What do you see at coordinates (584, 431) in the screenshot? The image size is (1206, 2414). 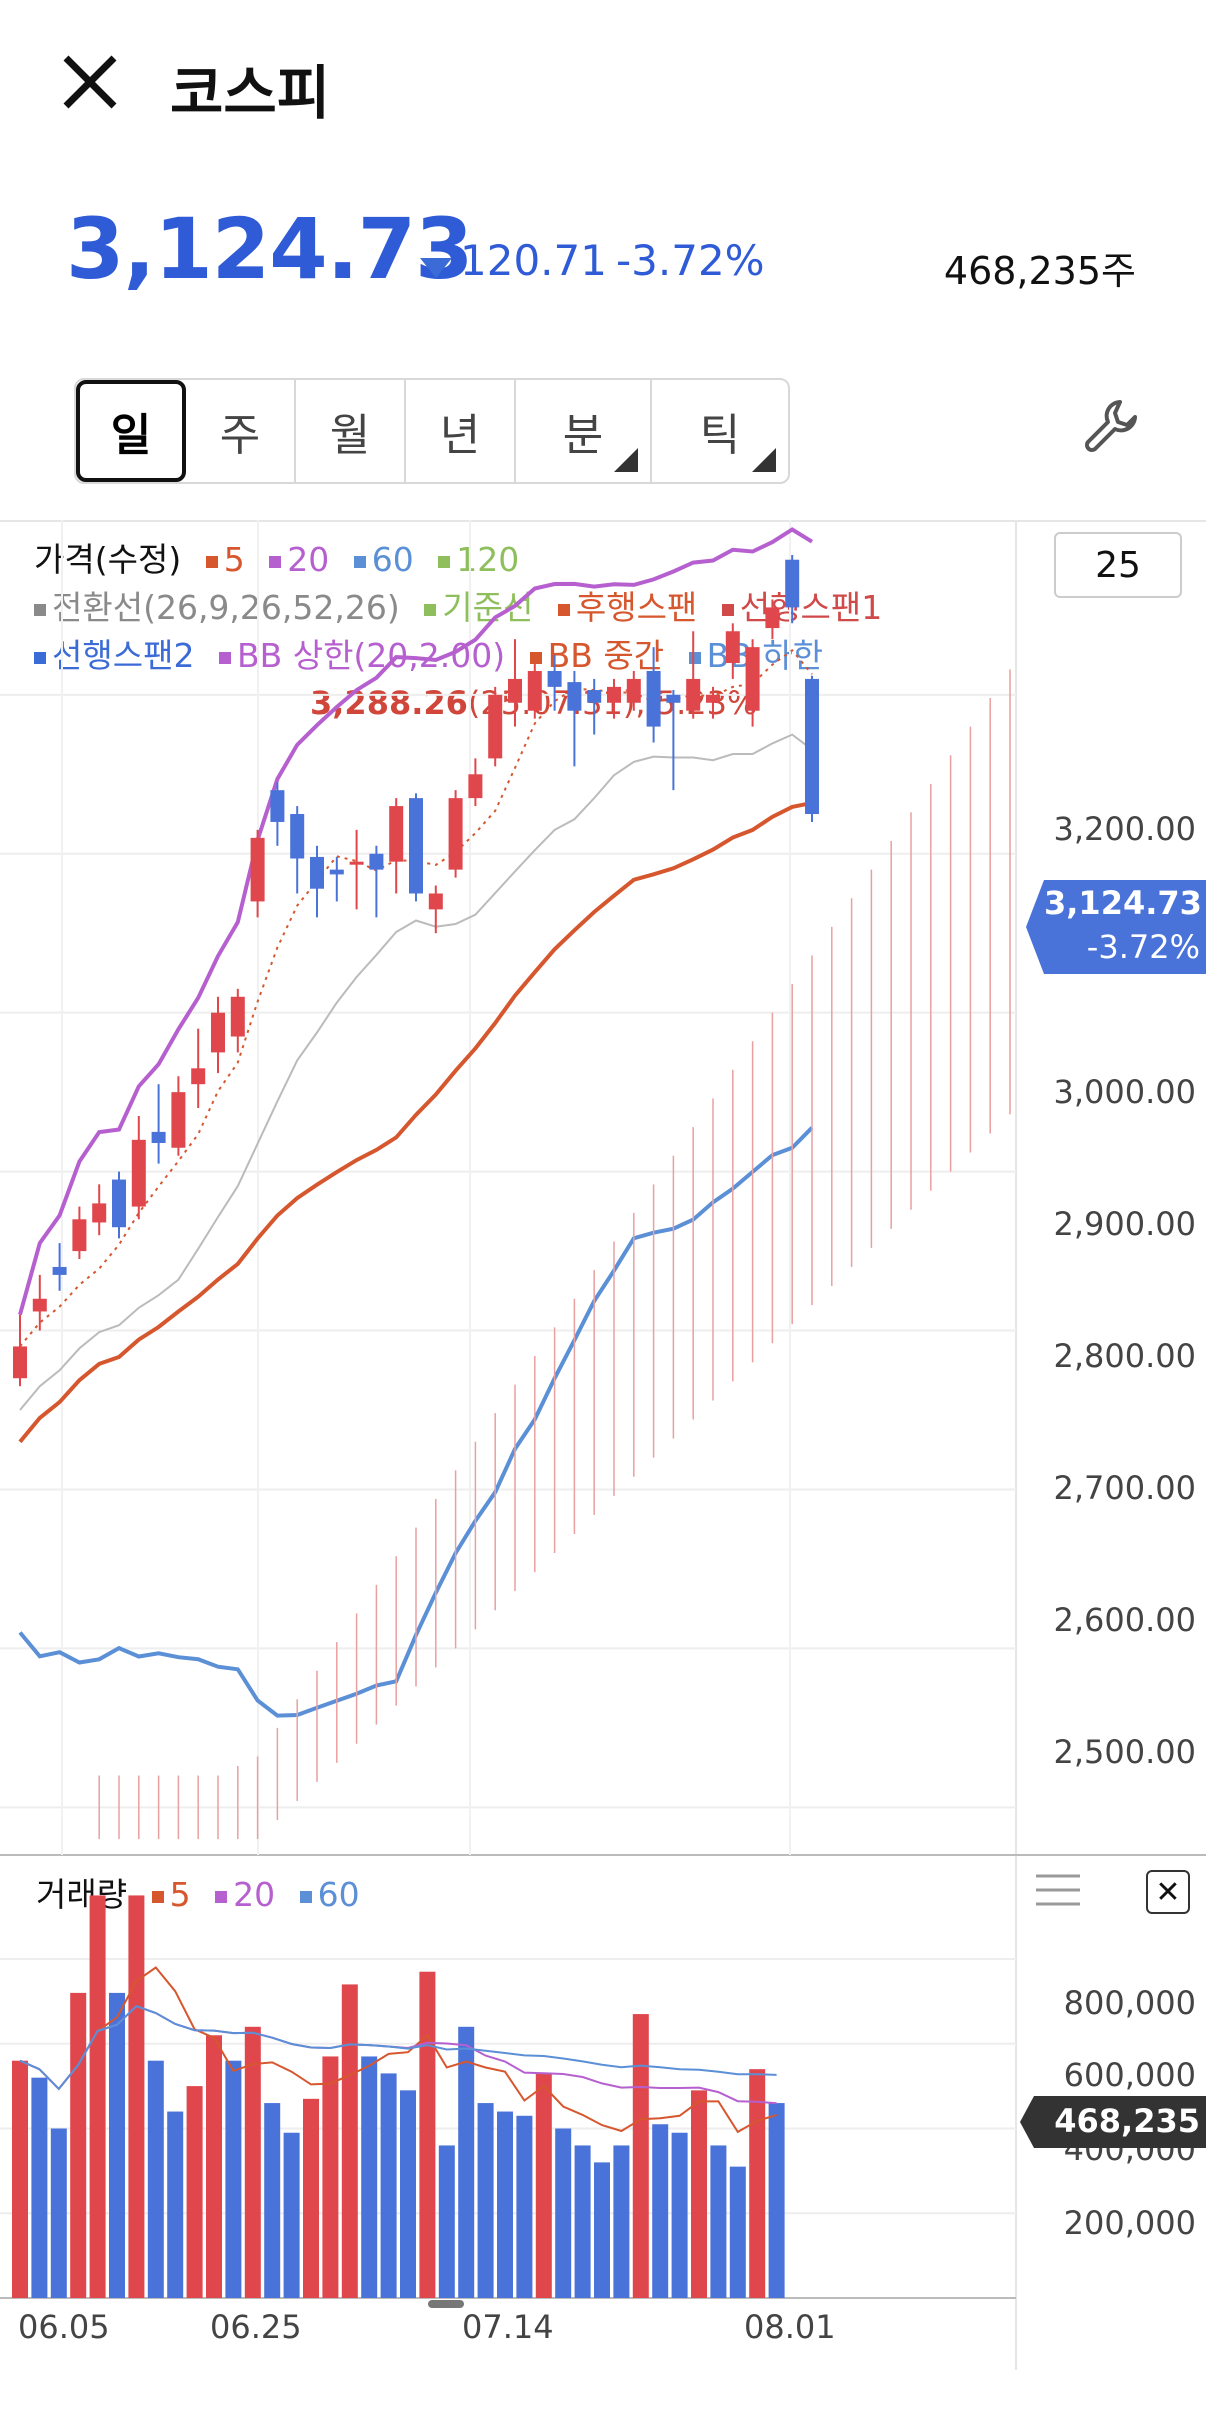 I see `tab-minute: 분` at bounding box center [584, 431].